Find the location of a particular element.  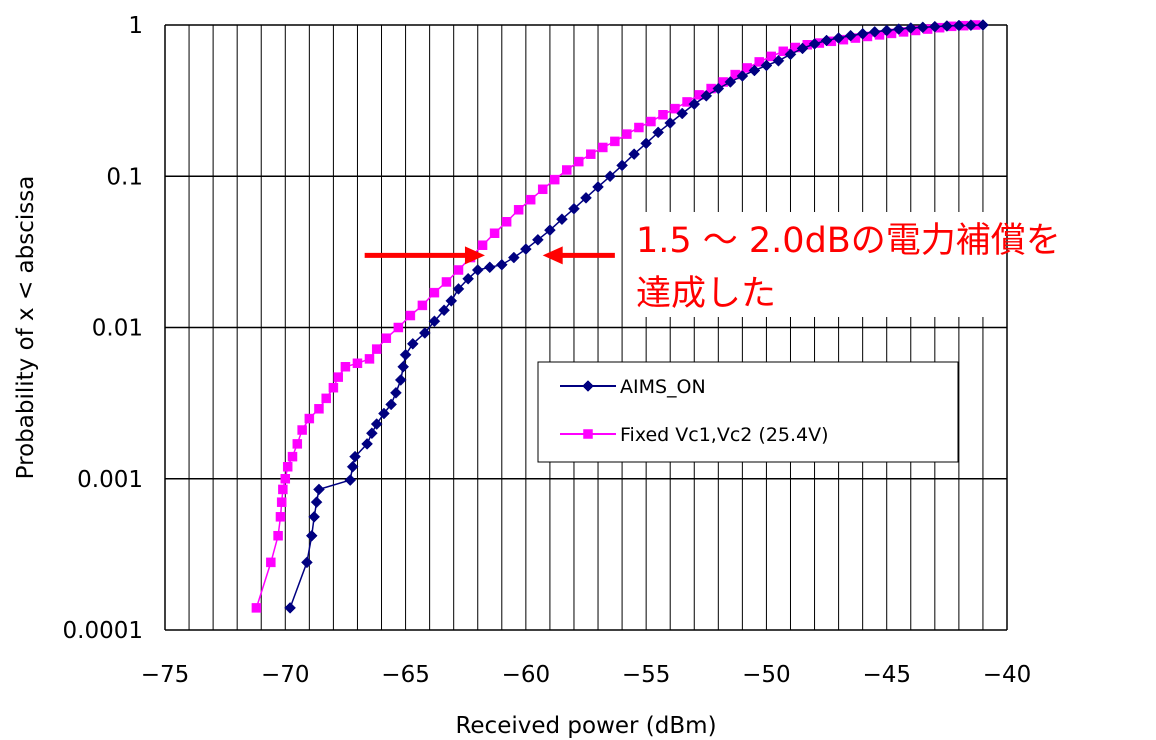

annotation-line-2: 達成した is located at coordinates (706, 294).